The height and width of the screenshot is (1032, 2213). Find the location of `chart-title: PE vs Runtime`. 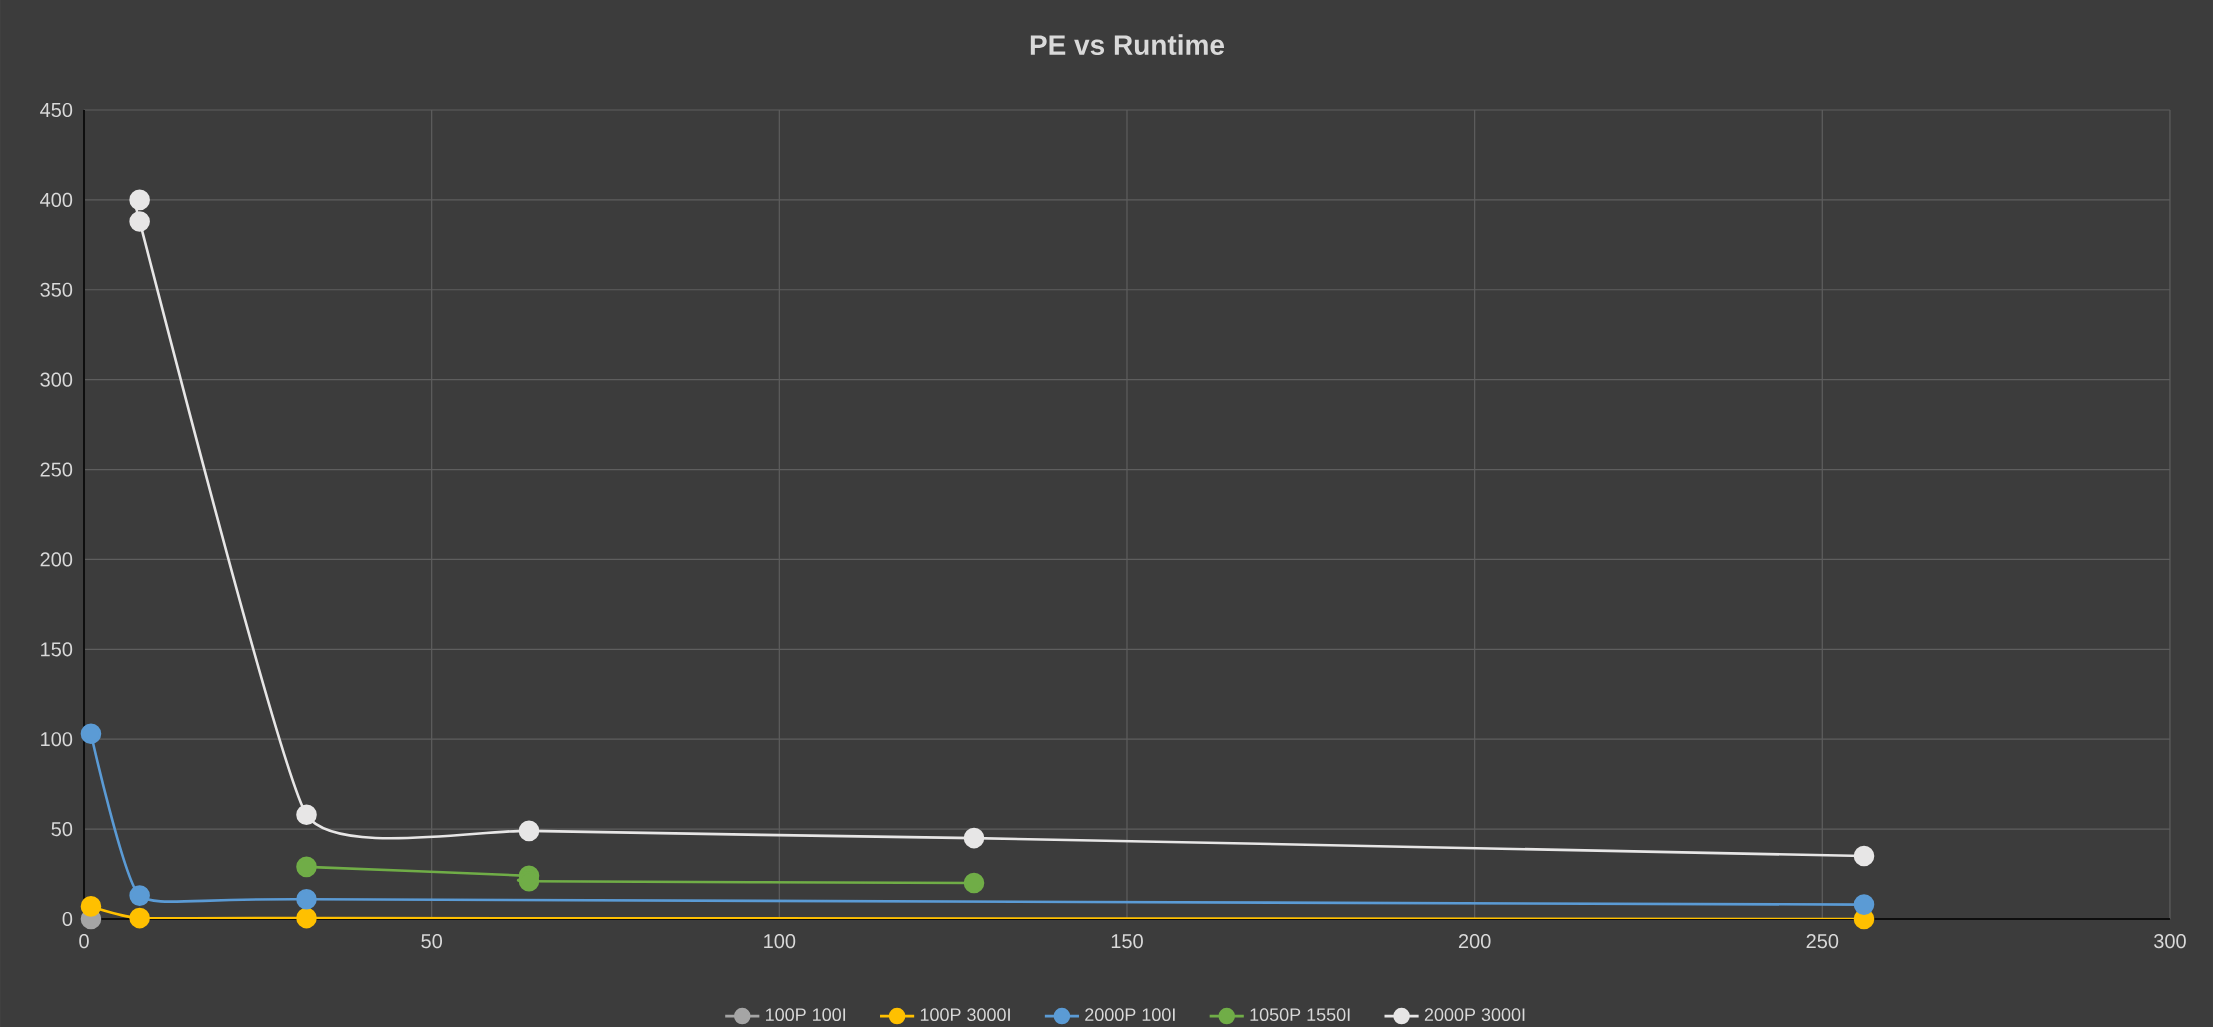

chart-title: PE vs Runtime is located at coordinates (1127, 44).